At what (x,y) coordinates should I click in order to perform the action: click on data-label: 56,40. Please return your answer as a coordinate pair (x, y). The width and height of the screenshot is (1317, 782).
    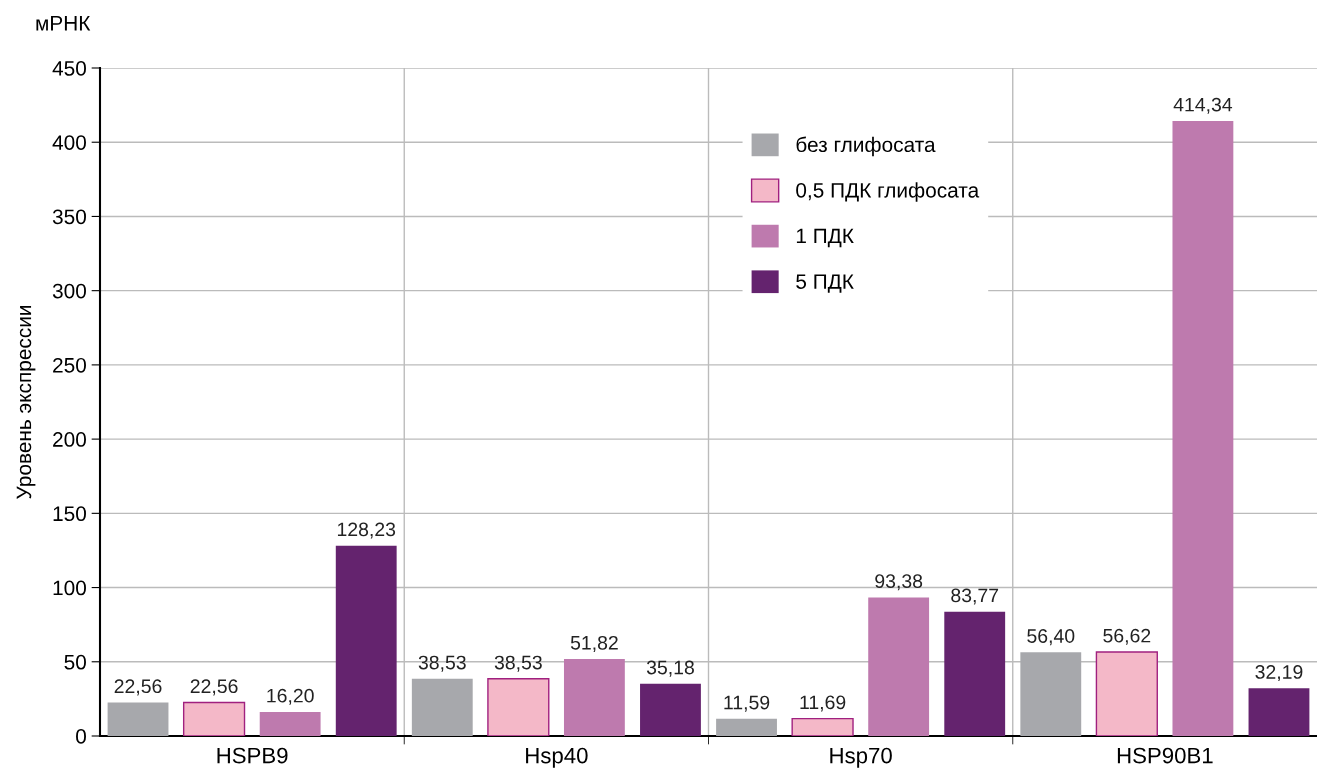
    Looking at the image, I should click on (1051, 637).